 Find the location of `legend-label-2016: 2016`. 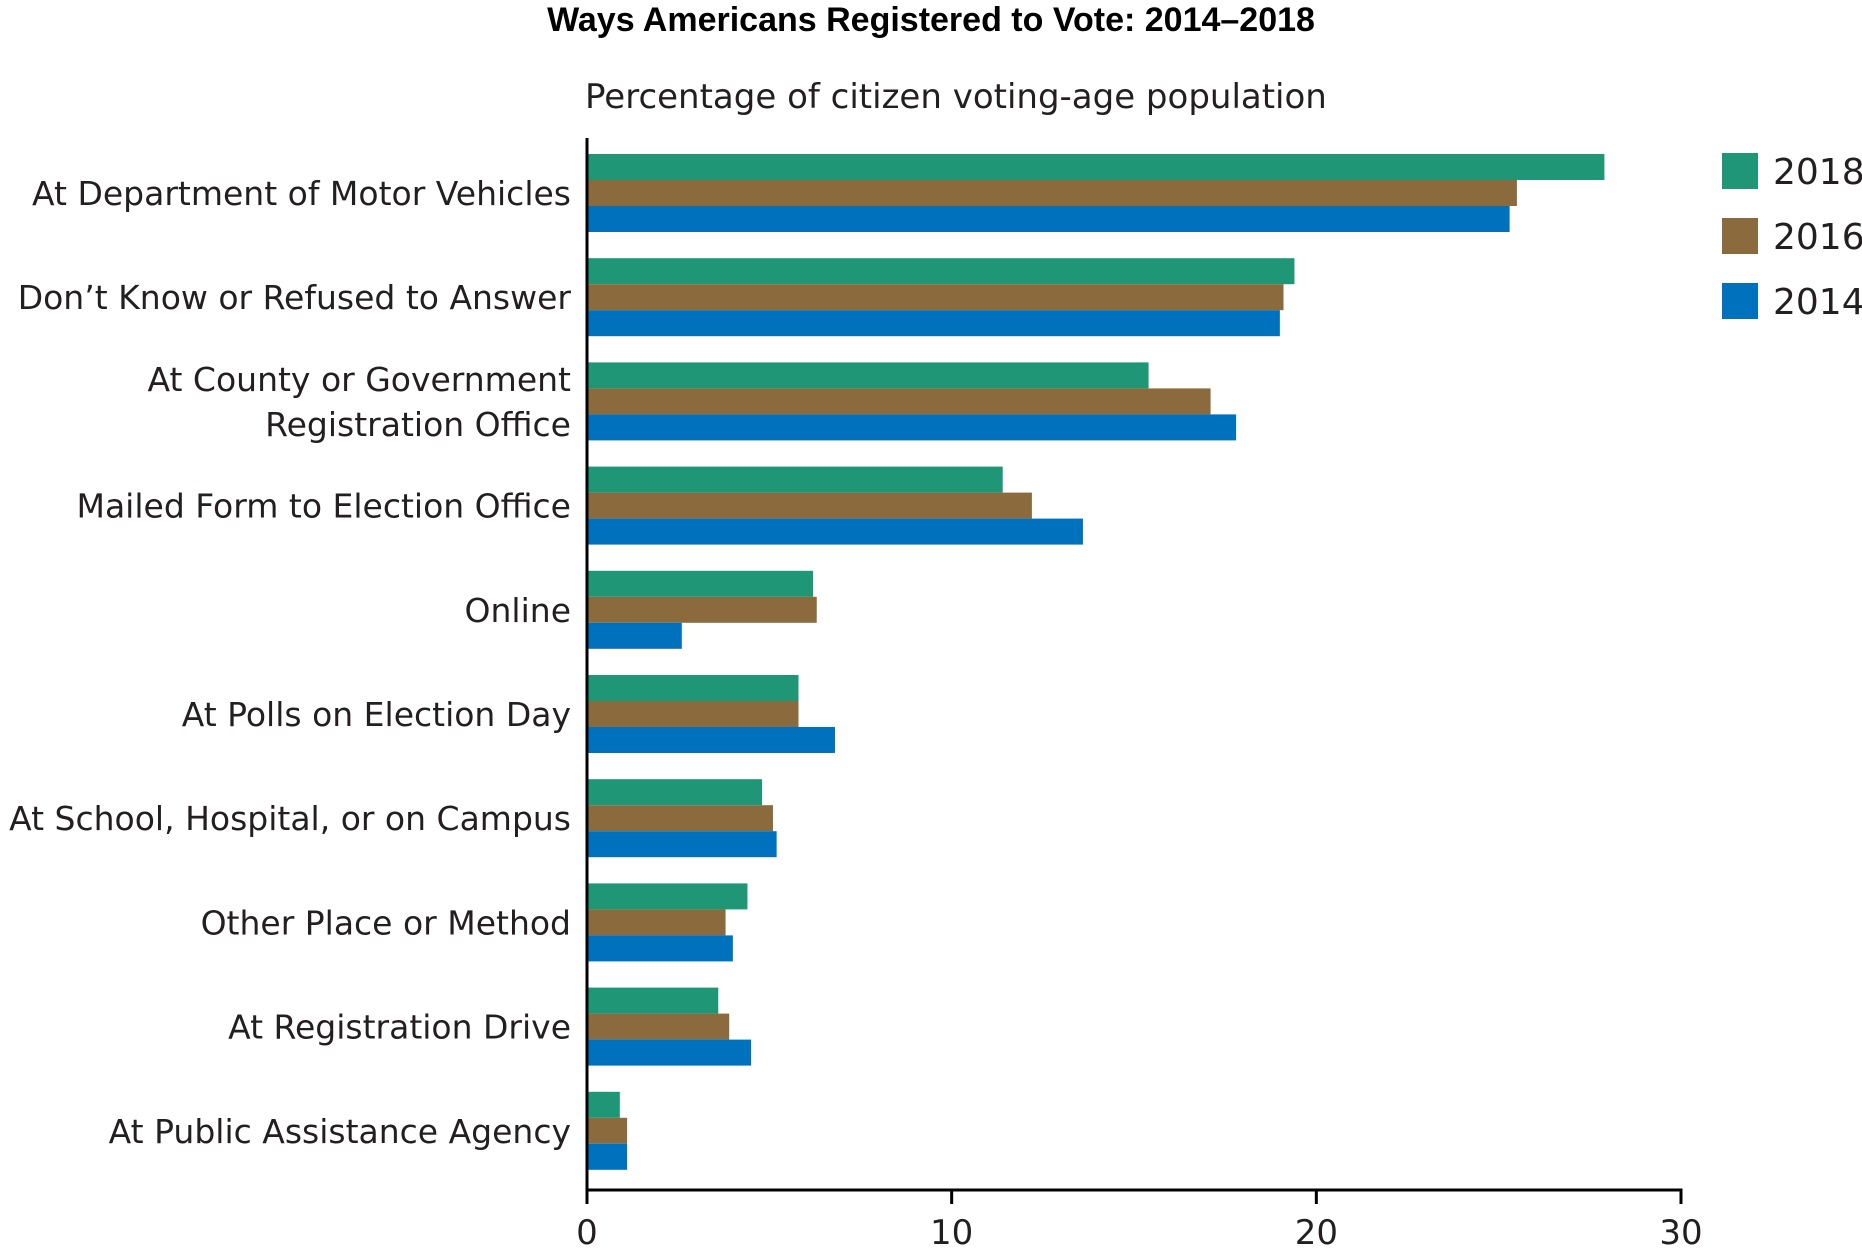

legend-label-2016: 2016 is located at coordinates (1817, 237).